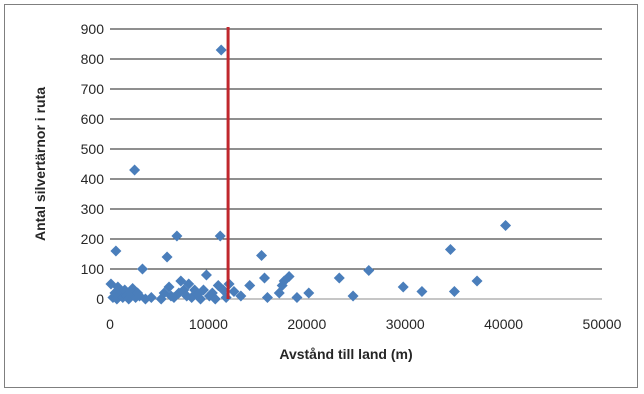  Describe the element at coordinates (93, 209) in the screenshot. I see `y-tick-label: 300` at that location.